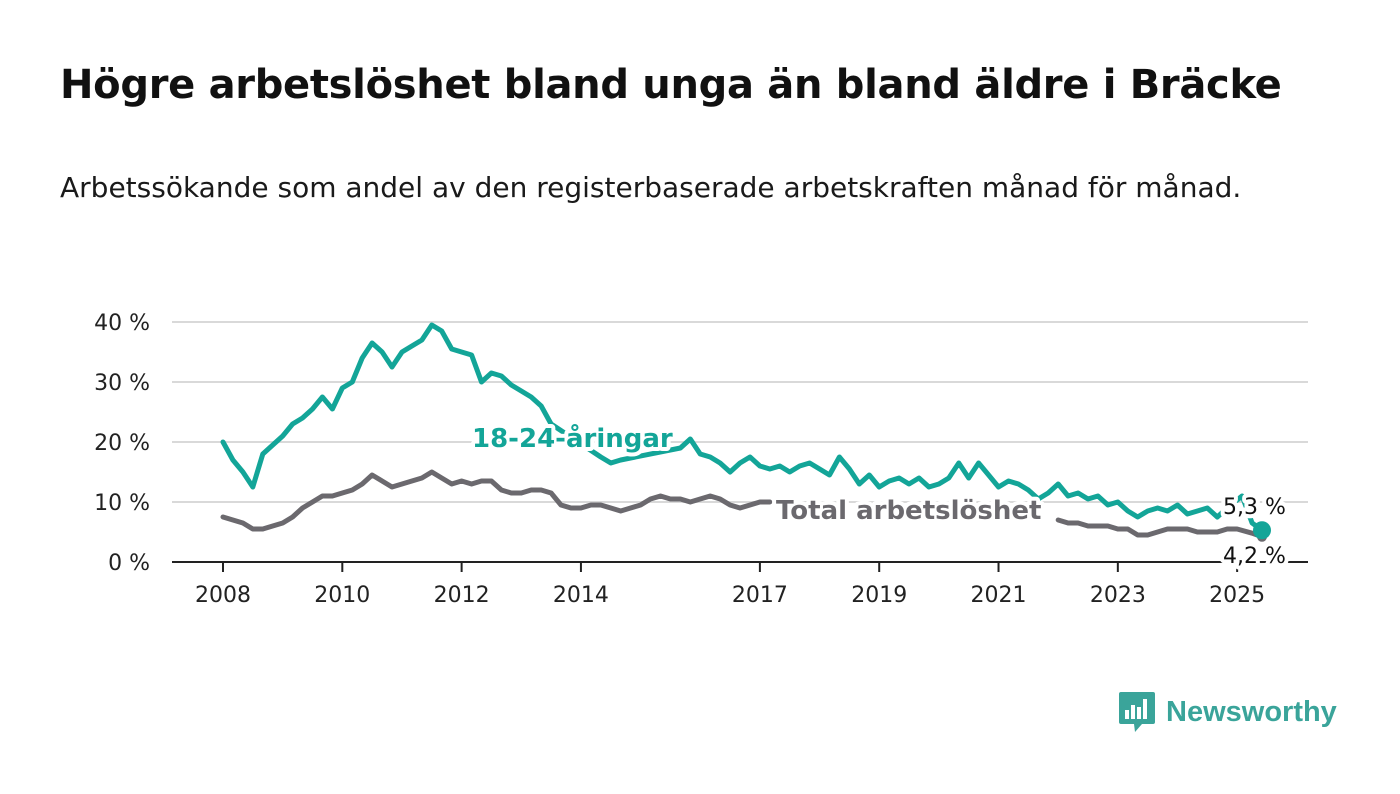 Image resolution: width=1400 pixels, height=794 pixels. What do you see at coordinates (223, 595) in the screenshot?
I see `x-tick-label: 2008` at bounding box center [223, 595].